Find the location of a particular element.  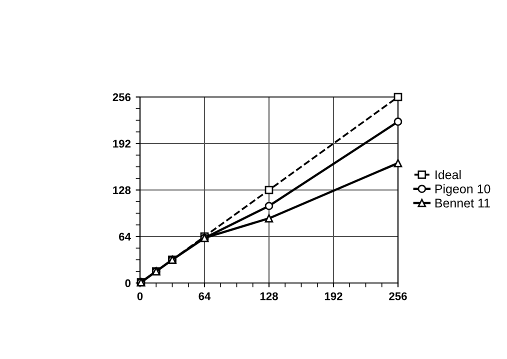

x-tick-label: 128 is located at coordinates (269, 296).